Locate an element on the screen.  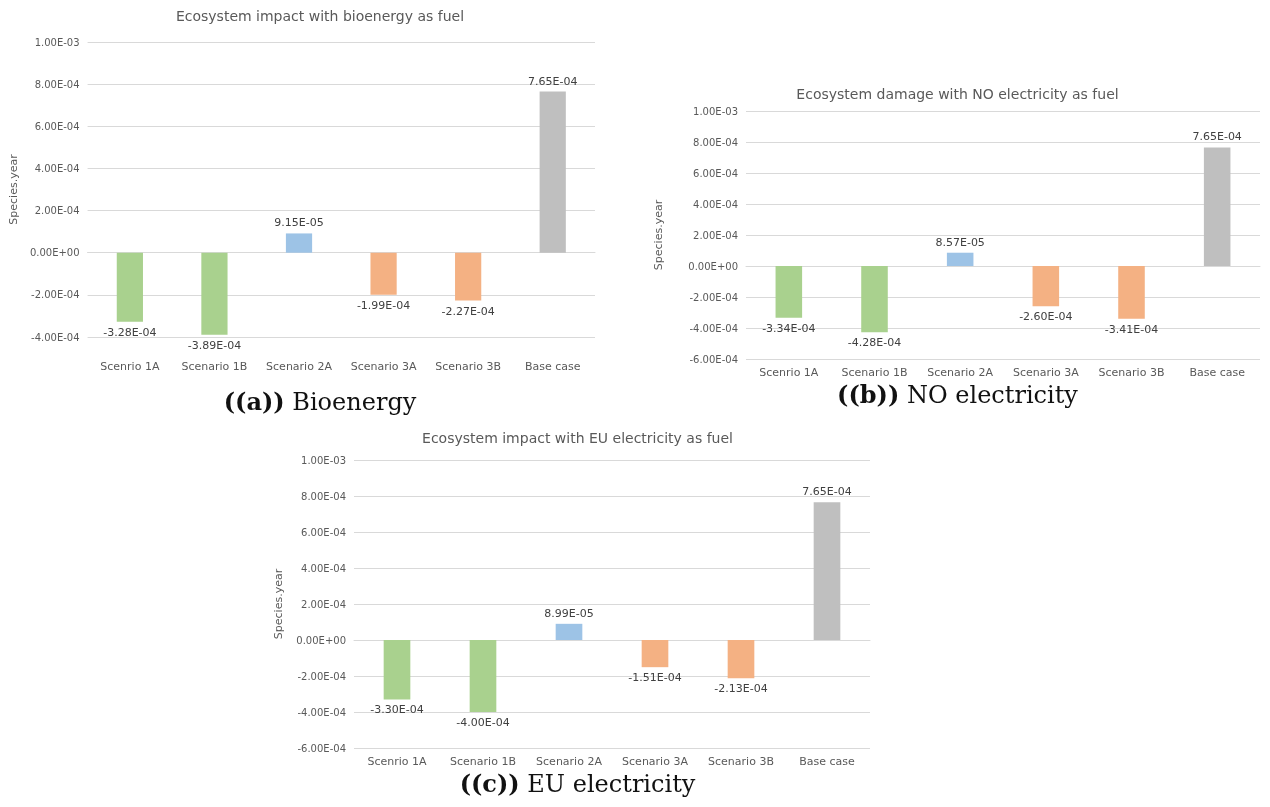
chart-title: Ecosystem impact with bioenergy as fuel is located at coordinates (320, 16).